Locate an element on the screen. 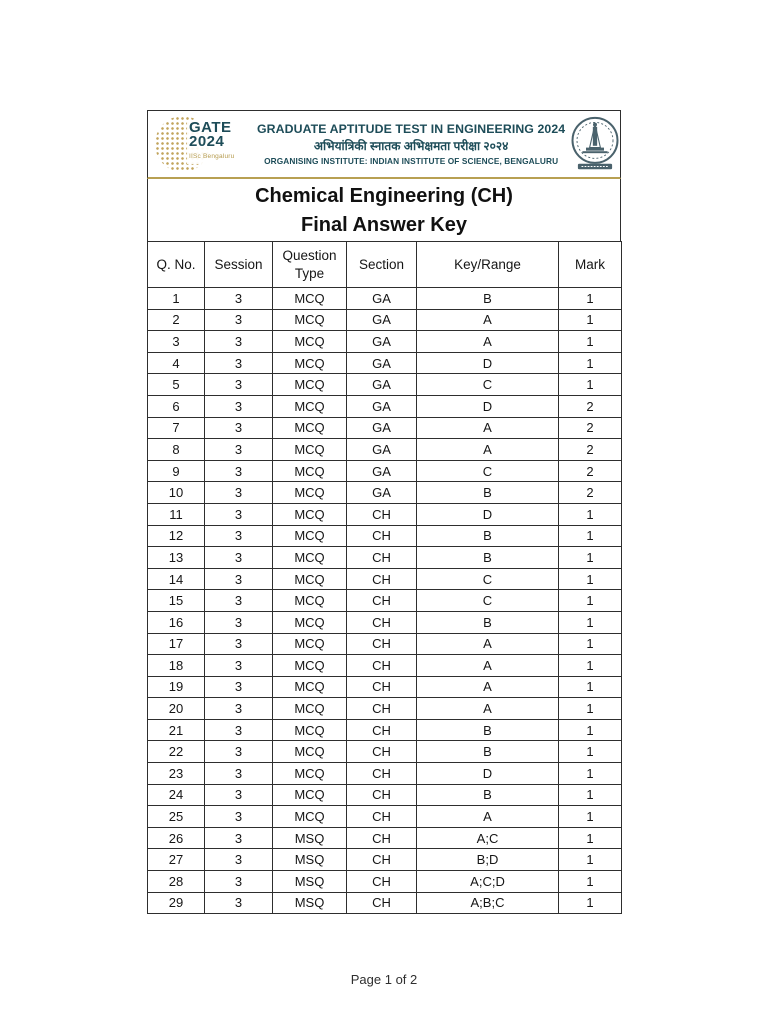 The width and height of the screenshot is (768, 1024). table-row: 6 3 MCQ GA D 2 is located at coordinates (384, 406).